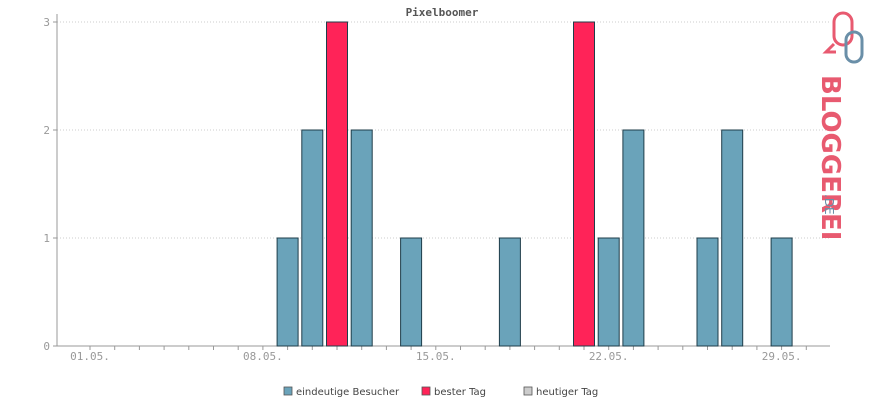  Describe the element at coordinates (90, 356) in the screenshot. I see `x-tick-label: 01.05.` at that location.